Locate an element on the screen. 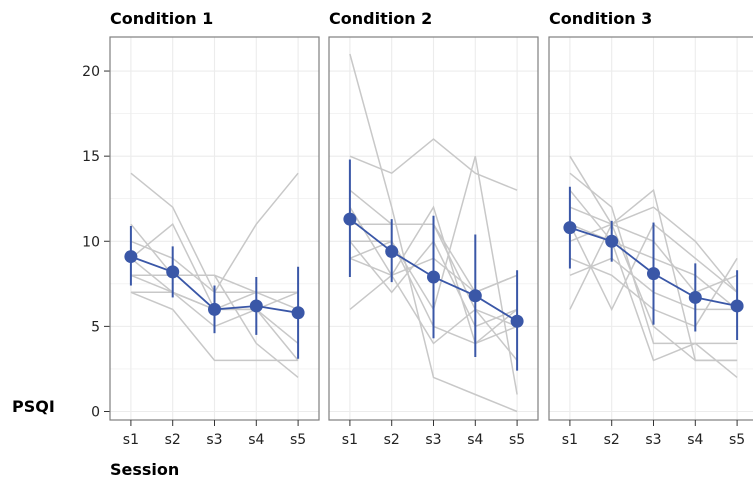 Image resolution: width=753 pixels, height=486 pixels. panel-title: Condition 3 is located at coordinates (600, 18).